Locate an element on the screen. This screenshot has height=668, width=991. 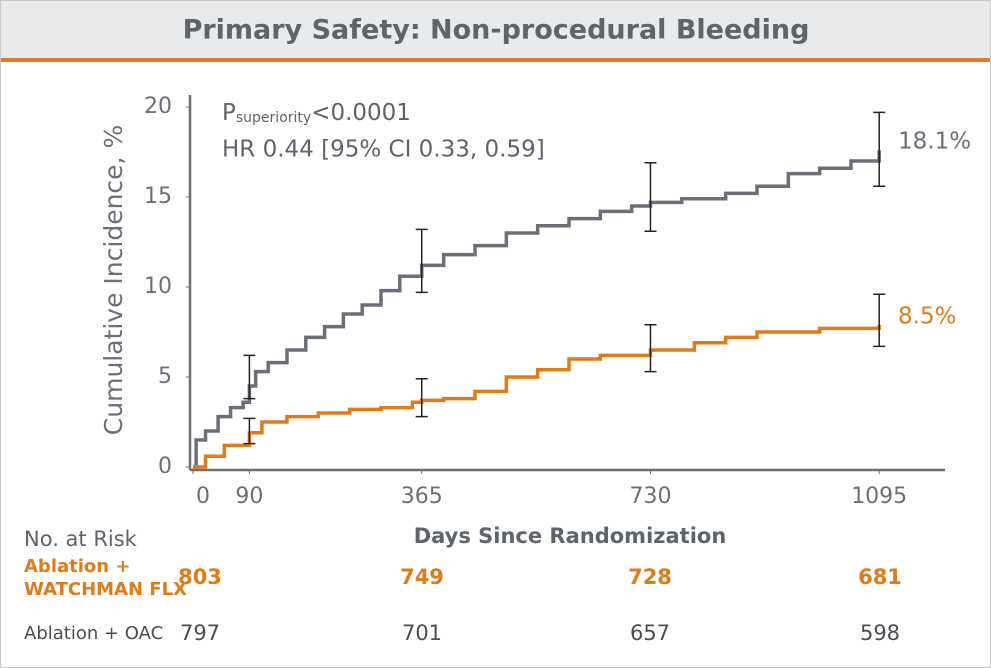
x-tick-label: 730 is located at coordinates (650, 496).